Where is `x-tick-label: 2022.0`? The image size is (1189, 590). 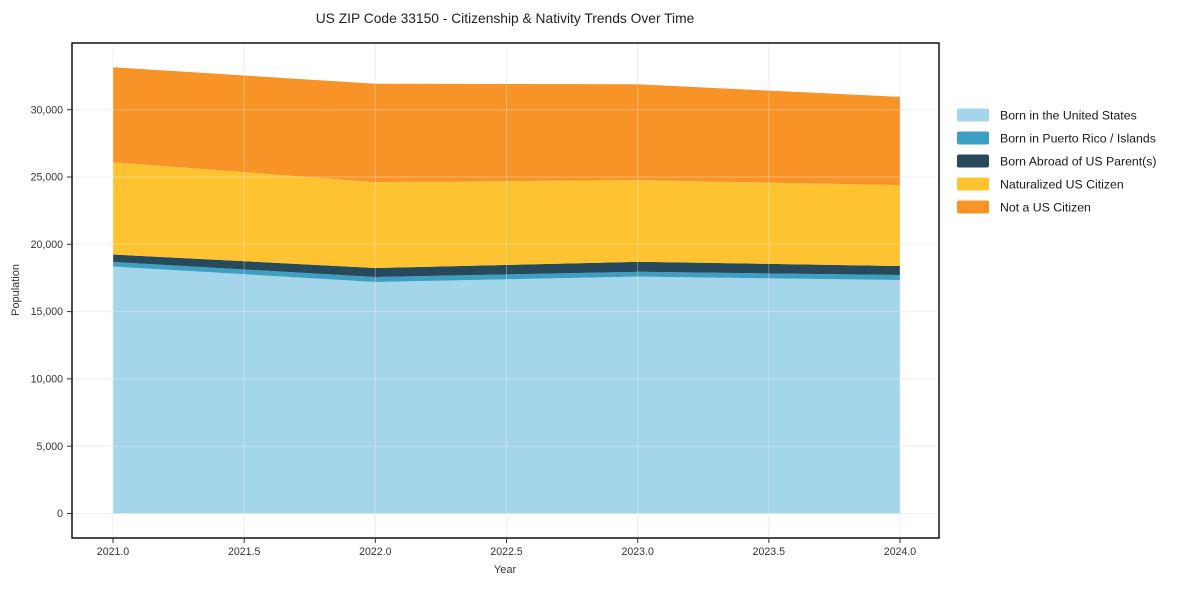 x-tick-label: 2022.0 is located at coordinates (375, 552).